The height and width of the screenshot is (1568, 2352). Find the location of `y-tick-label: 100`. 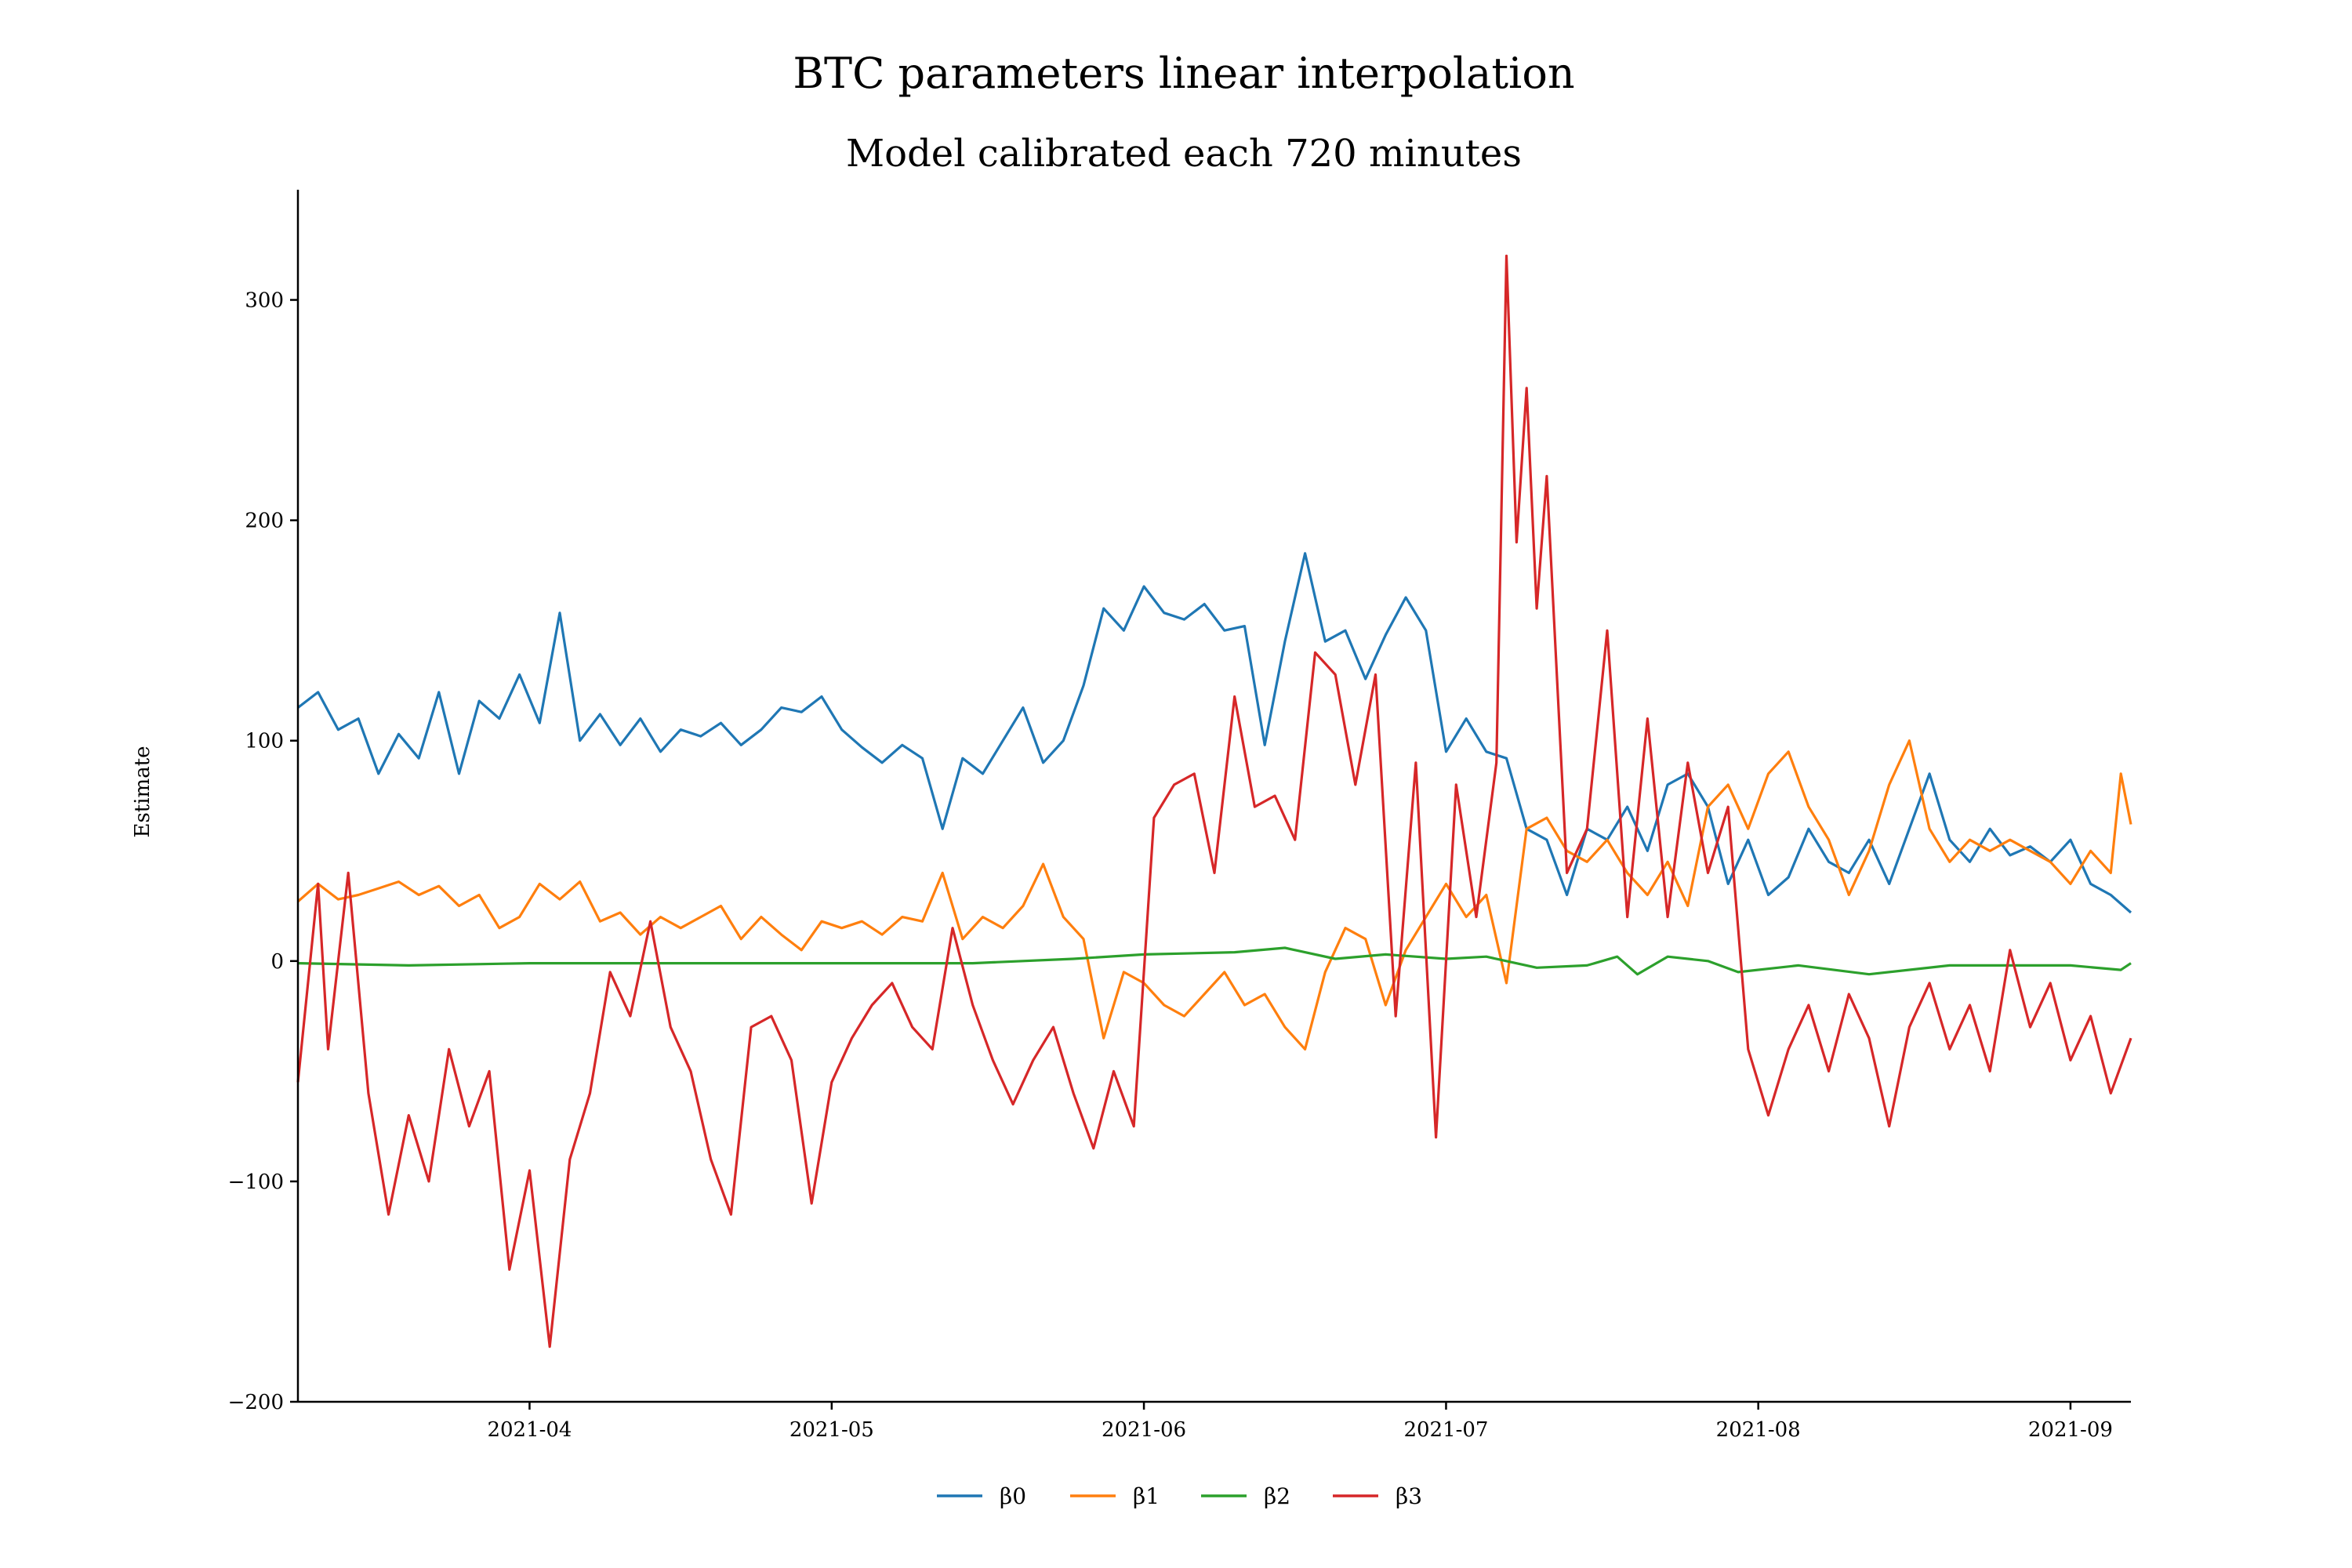

y-tick-label: 100 is located at coordinates (264, 741).